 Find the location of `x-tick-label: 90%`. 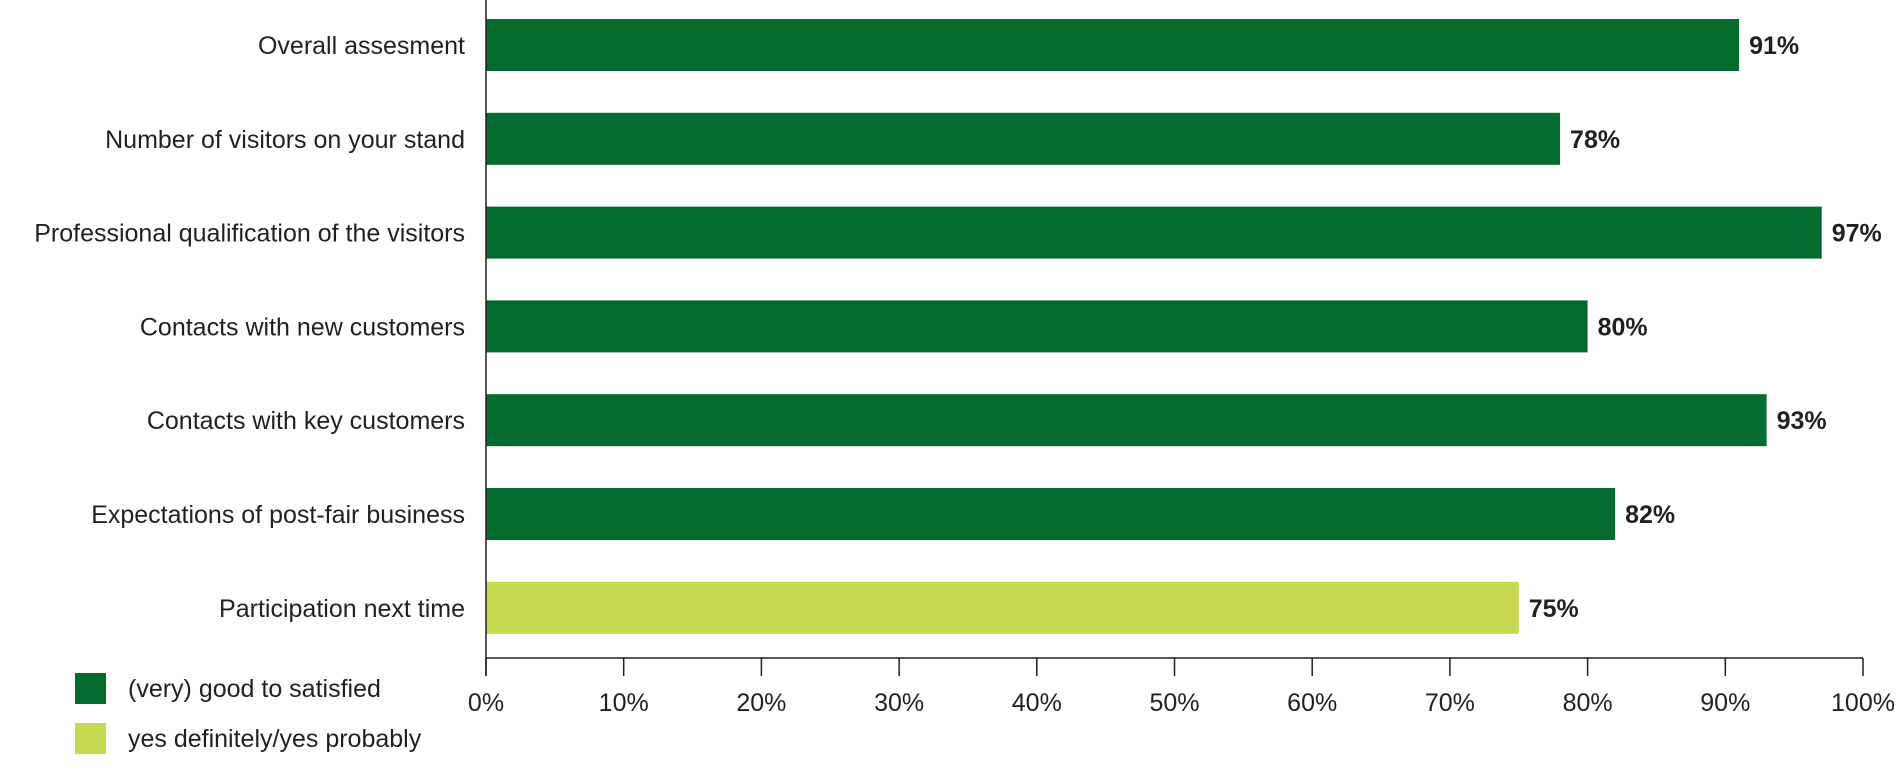

x-tick-label: 90% is located at coordinates (1725, 703).